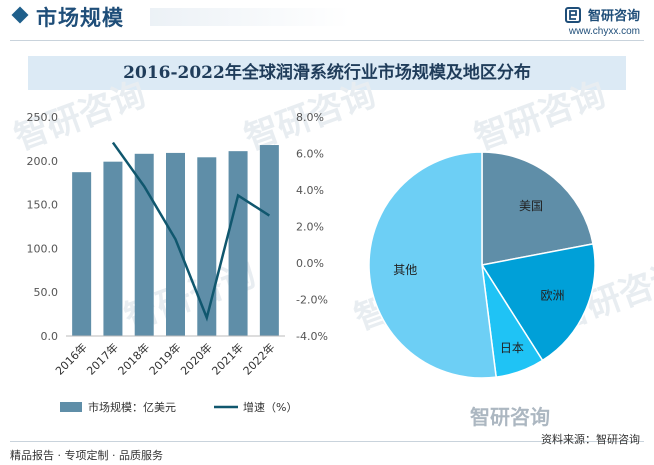  Describe the element at coordinates (43, 227) in the screenshot. I see `left-axis-ticks: 250.0 200.0 150.0 100.0 50.0 0.0` at that location.